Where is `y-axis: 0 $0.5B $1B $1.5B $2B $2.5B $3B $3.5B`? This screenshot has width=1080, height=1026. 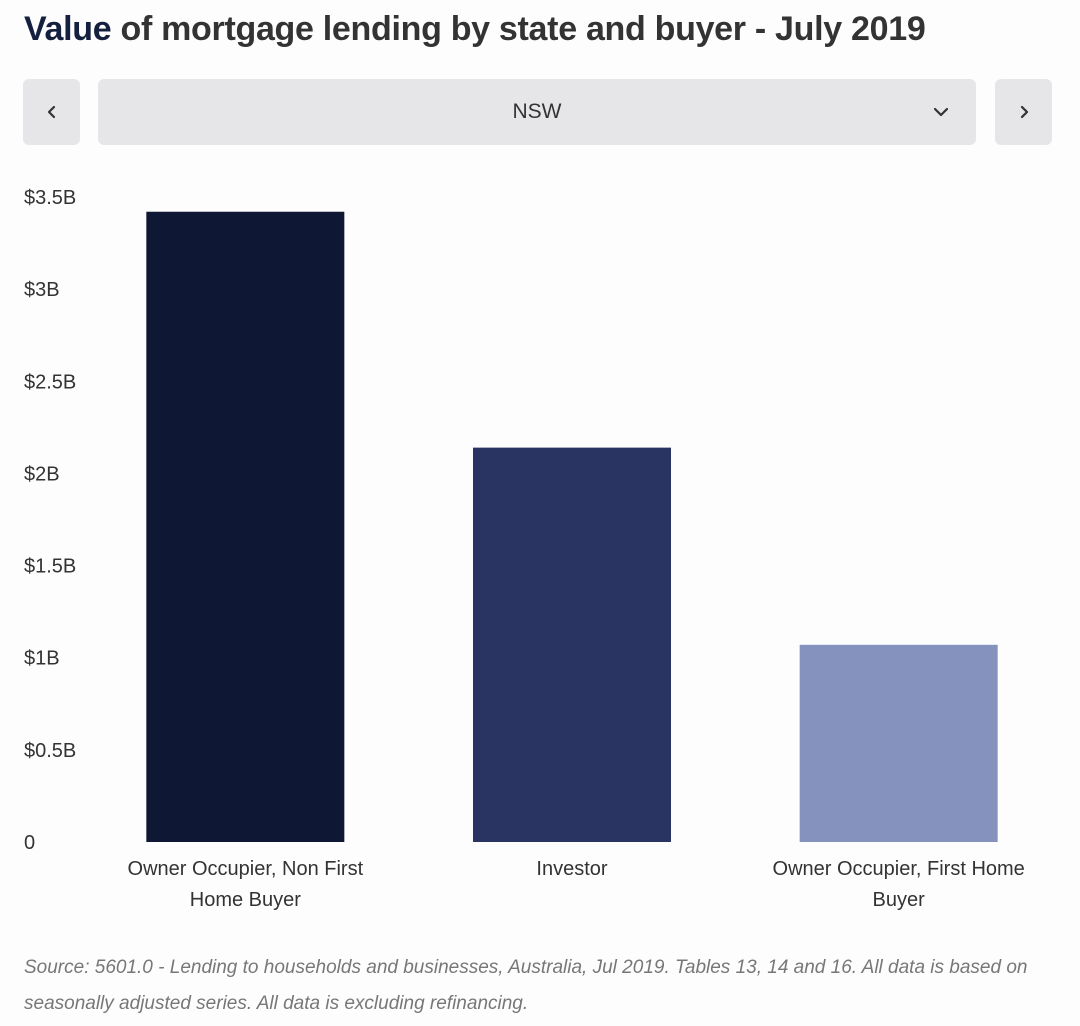 y-axis: 0 $0.5B $1B $1.5B $2B $2.5B $3B $3.5B is located at coordinates (50, 520).